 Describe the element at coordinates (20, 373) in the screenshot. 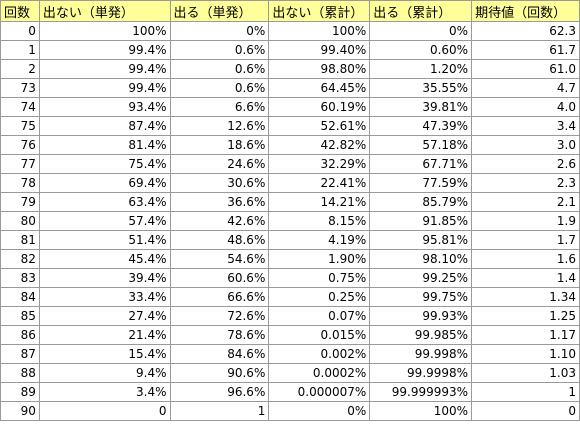

I see `cell-count: 88` at that location.